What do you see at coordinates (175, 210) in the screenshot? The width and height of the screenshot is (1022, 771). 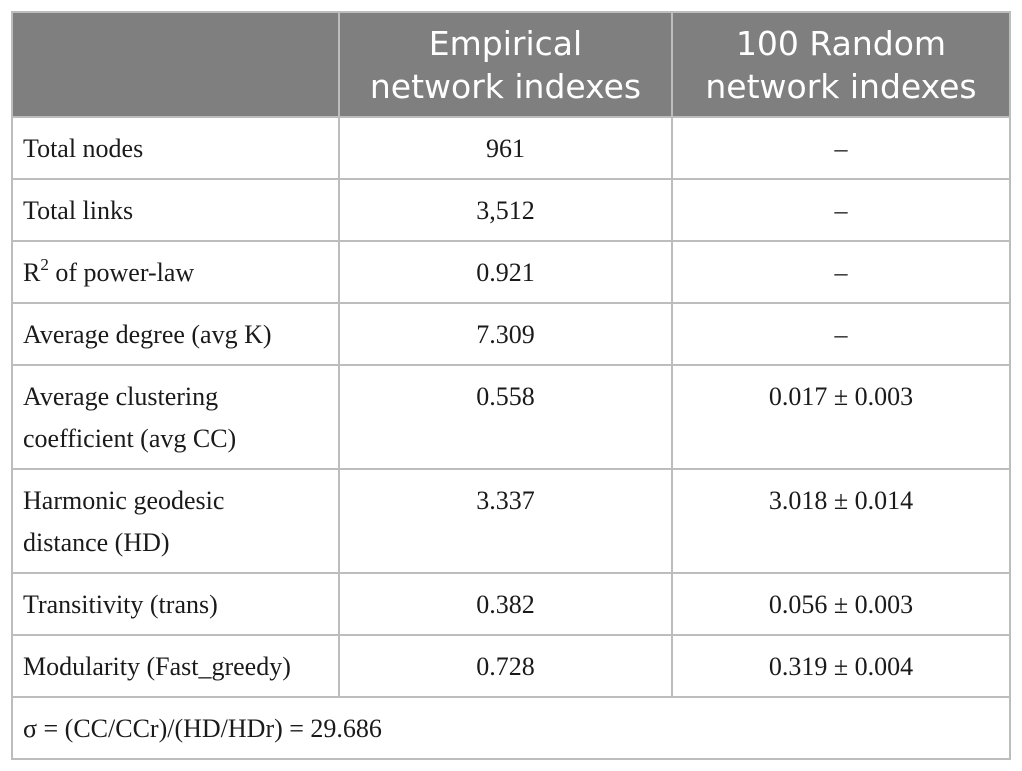 I see `row-label: Total links` at bounding box center [175, 210].